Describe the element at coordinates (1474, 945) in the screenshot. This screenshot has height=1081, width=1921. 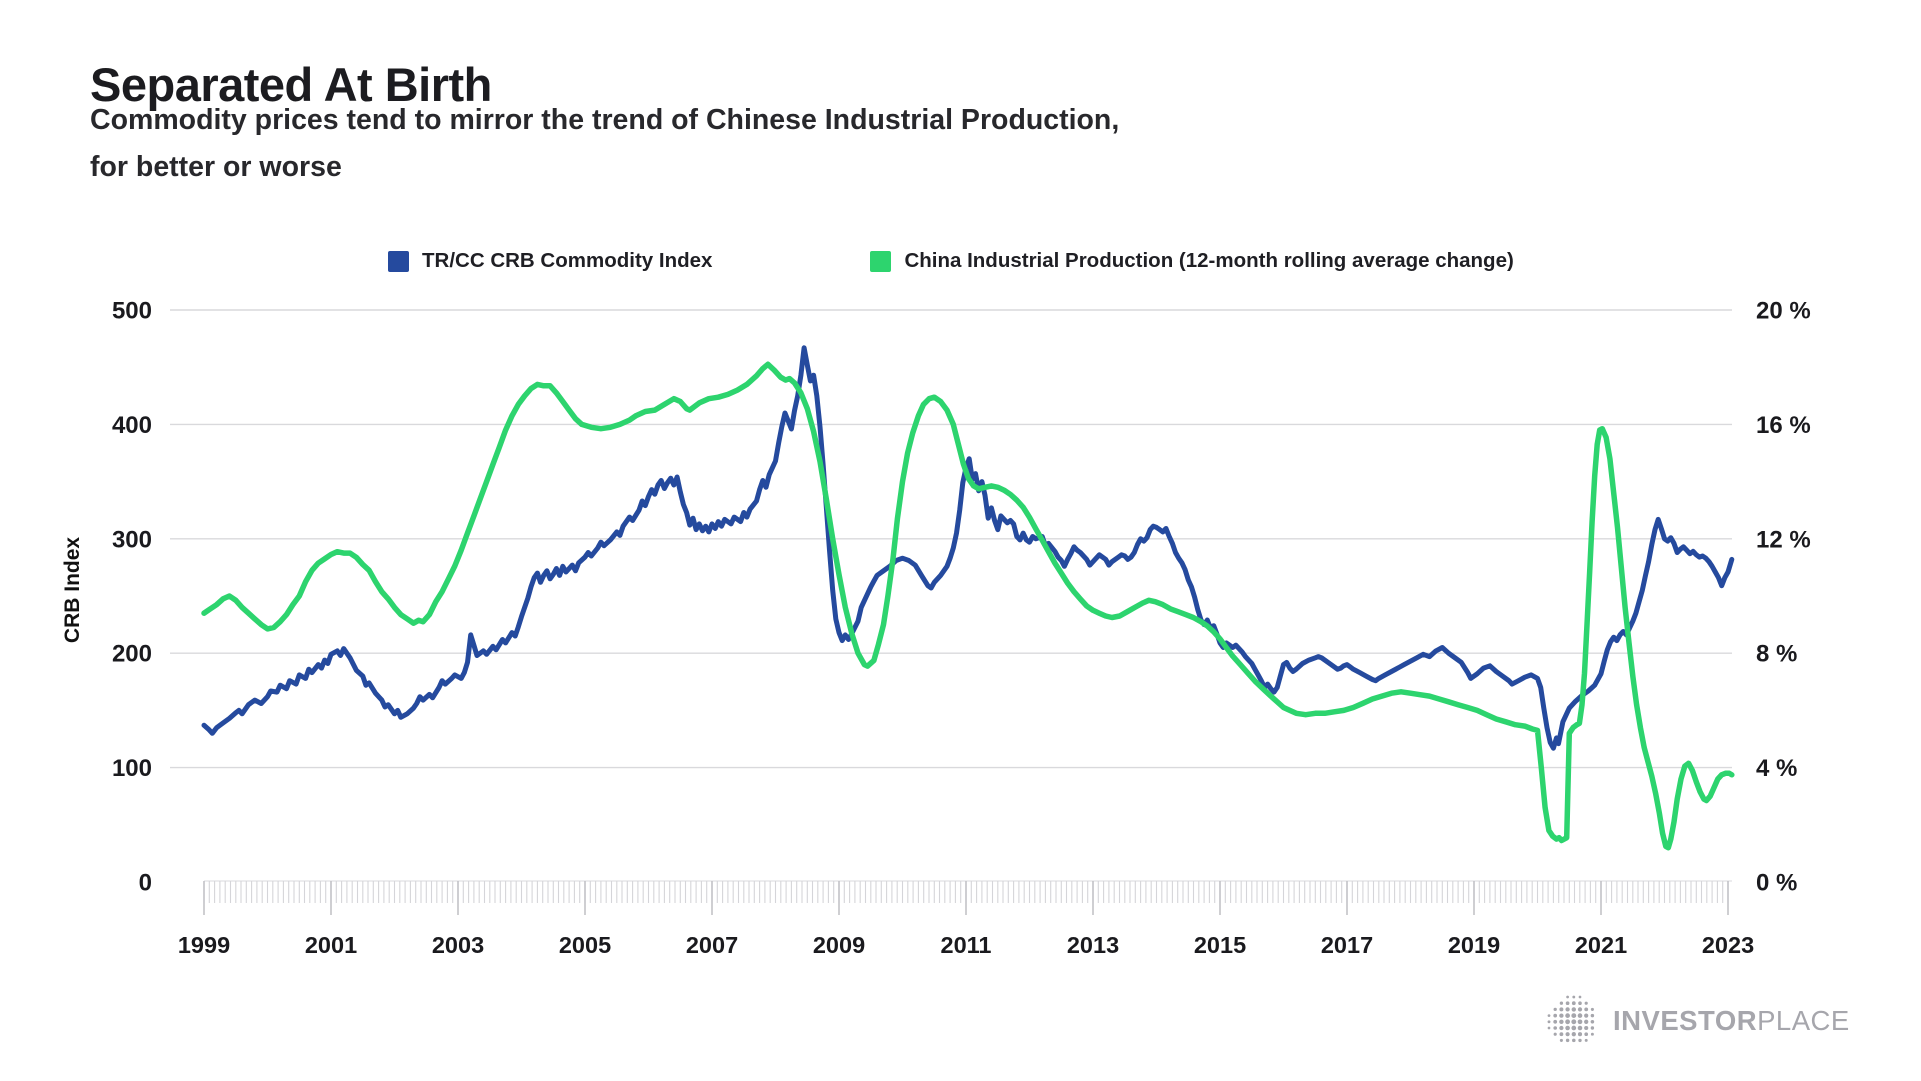
I see `x-label-2019: 2019` at that location.